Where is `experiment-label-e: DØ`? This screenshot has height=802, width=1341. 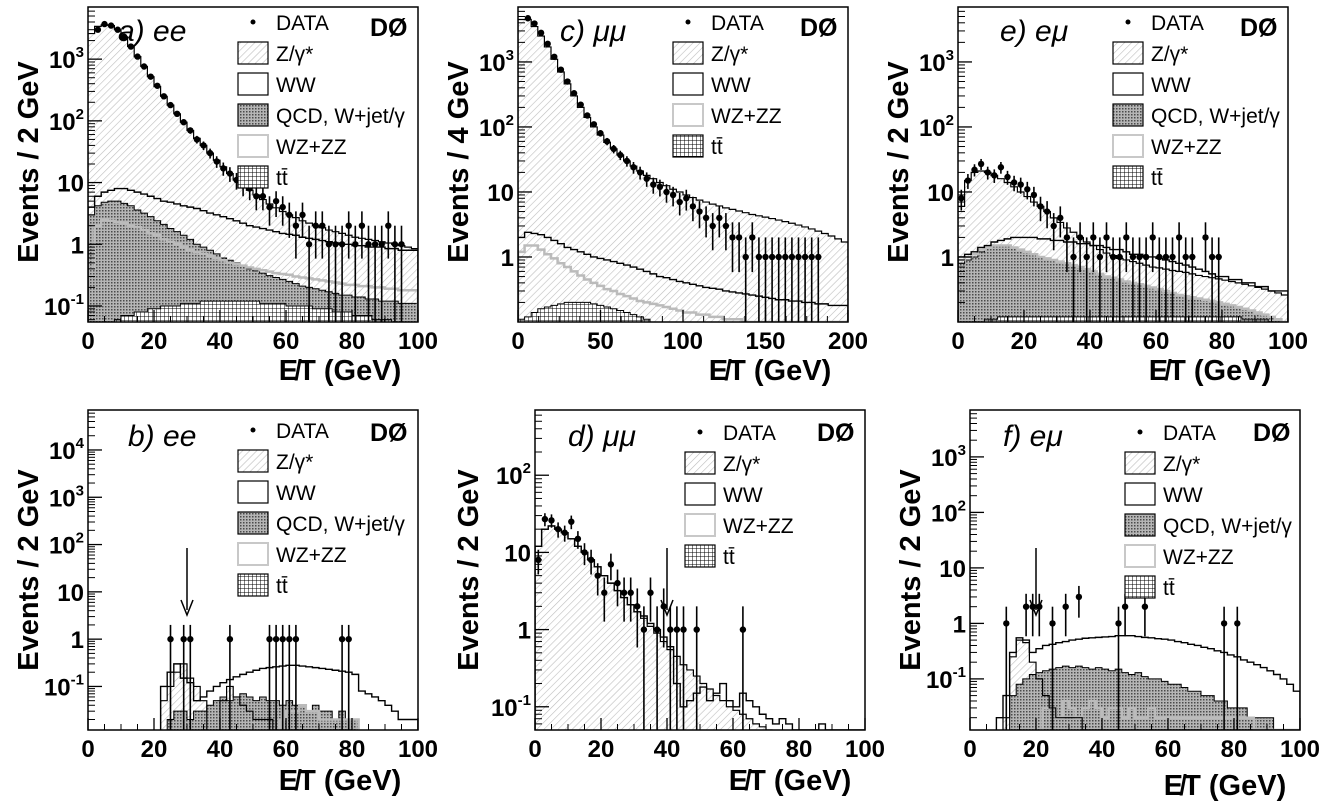
experiment-label-e: DØ is located at coordinates (1259, 28).